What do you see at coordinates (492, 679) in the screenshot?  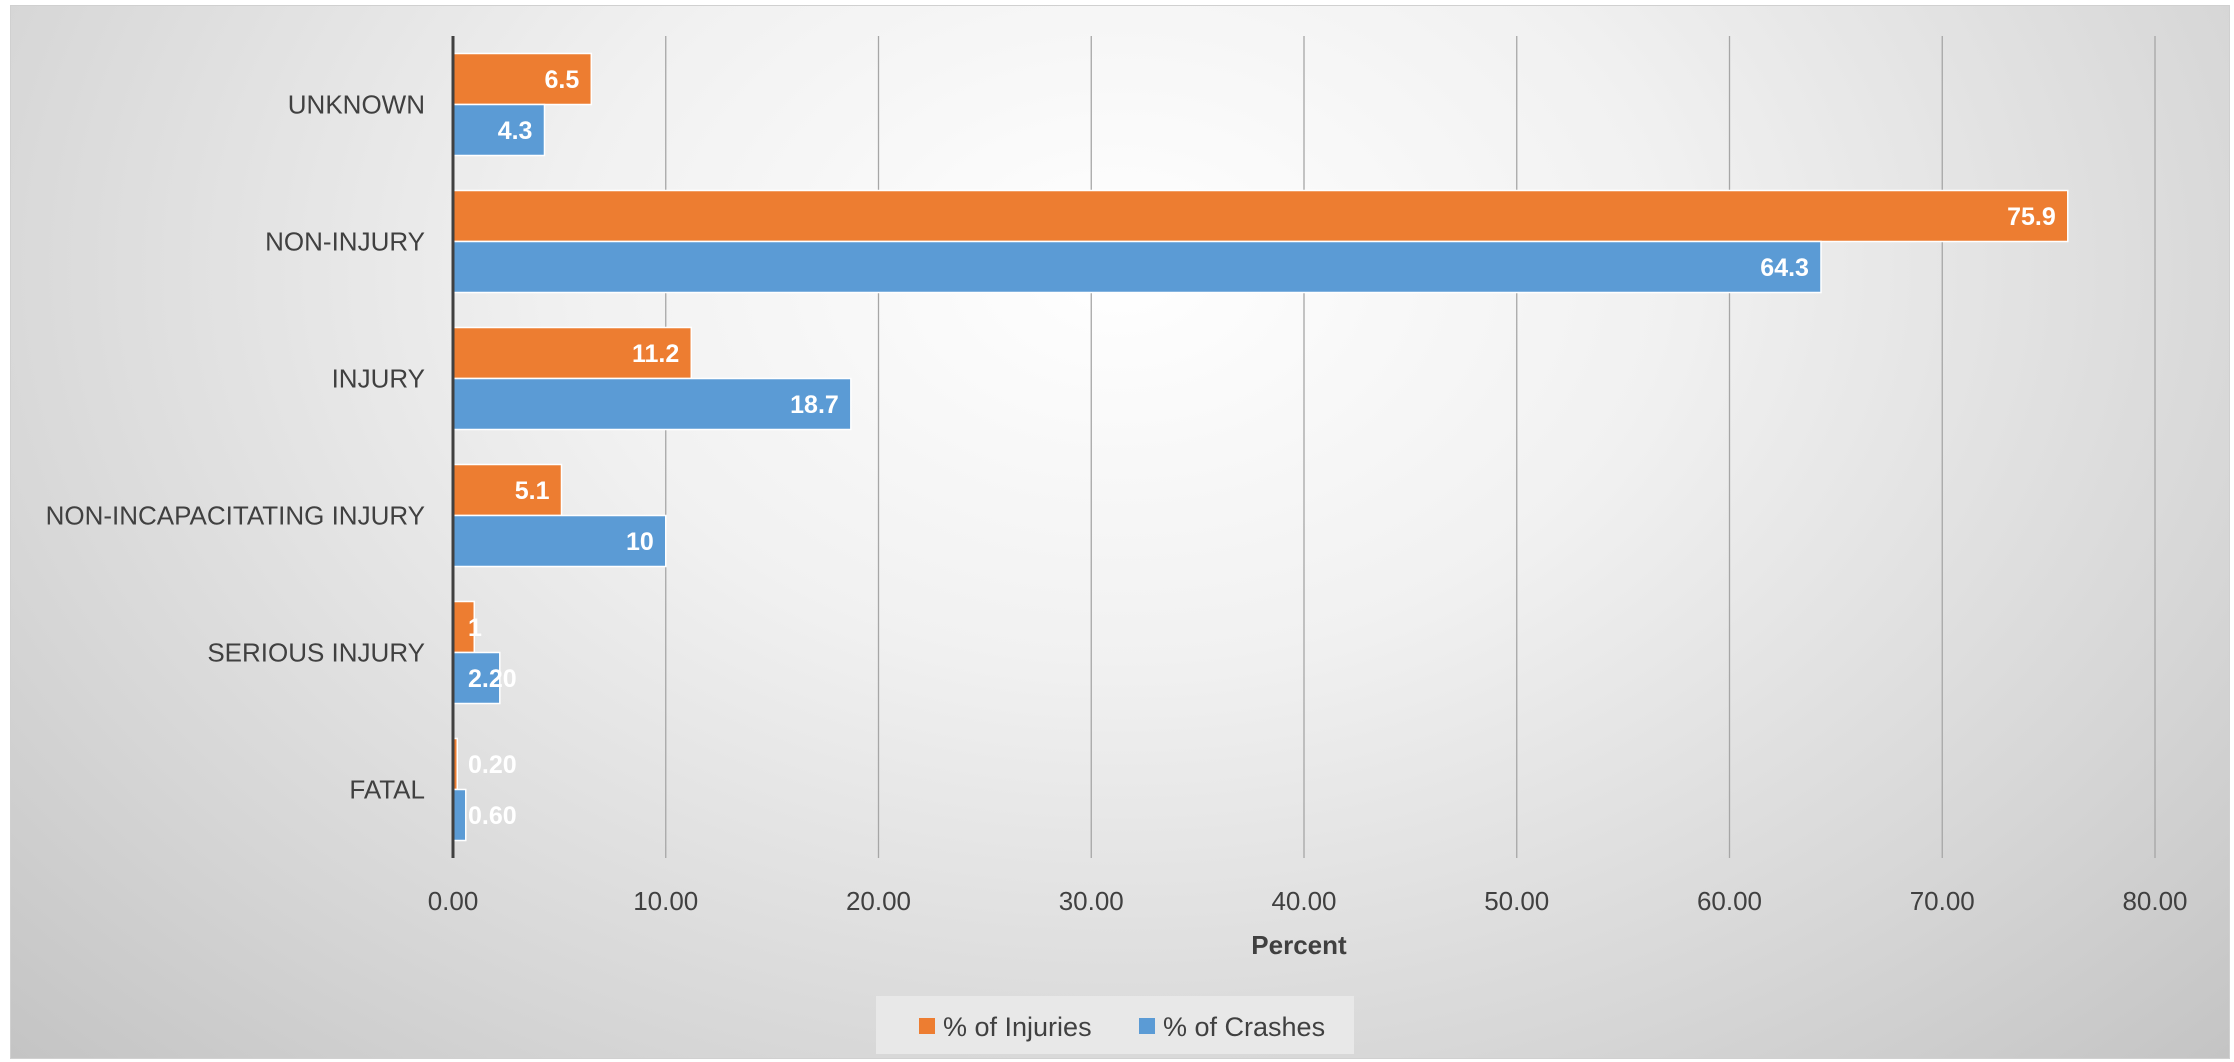 I see `data-label: 2.20` at bounding box center [492, 679].